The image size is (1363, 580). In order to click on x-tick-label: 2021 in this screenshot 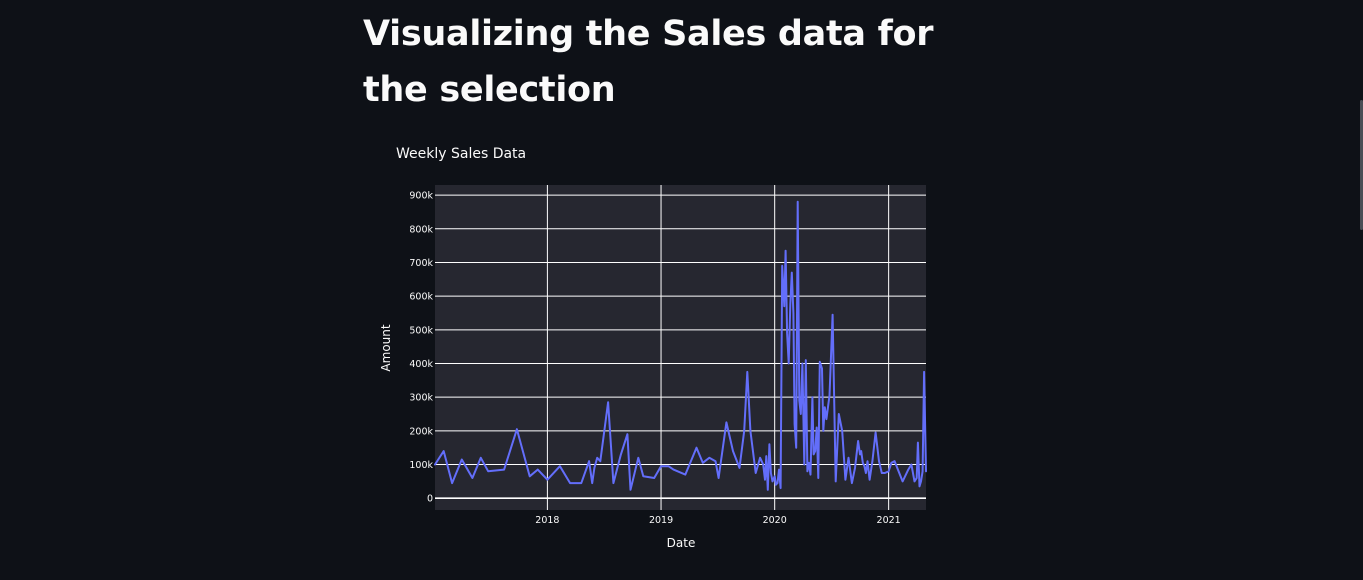, I will do `click(889, 520)`.